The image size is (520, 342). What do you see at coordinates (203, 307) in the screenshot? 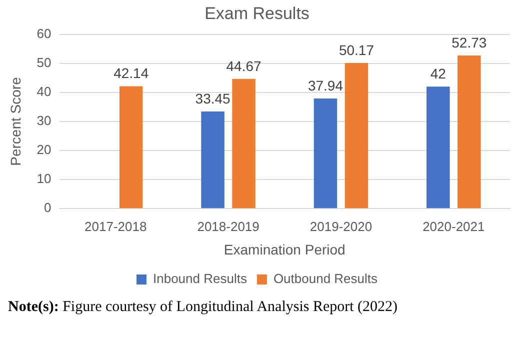
I see `text: Note(s): Figure courtesy of Longitudinal Analysis Report (2022)` at bounding box center [203, 307].